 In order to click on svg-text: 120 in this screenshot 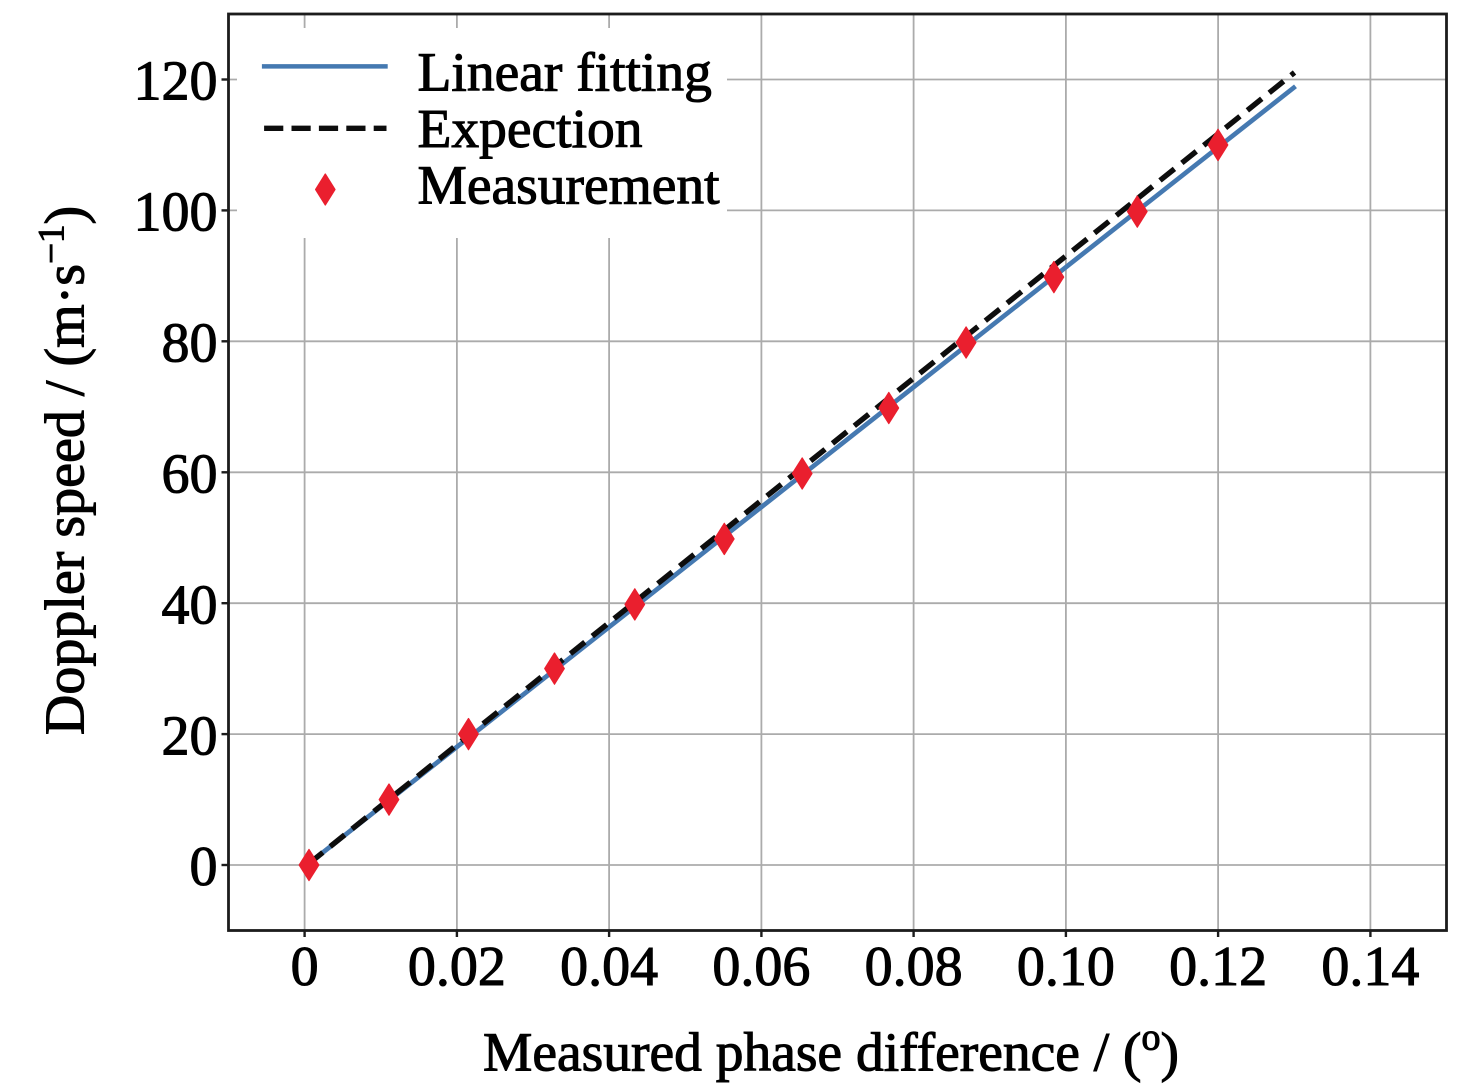, I will do `click(176, 82)`.